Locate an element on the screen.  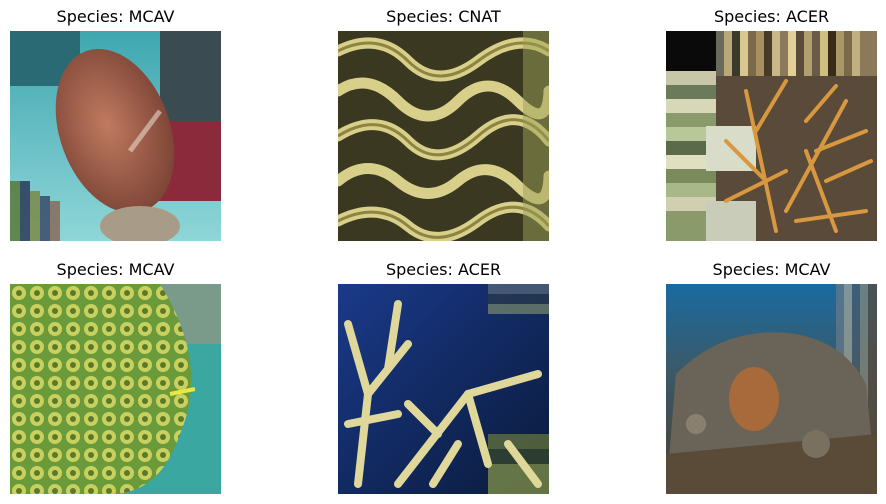
panel-title: Species: CNAT is located at coordinates (443, 16).